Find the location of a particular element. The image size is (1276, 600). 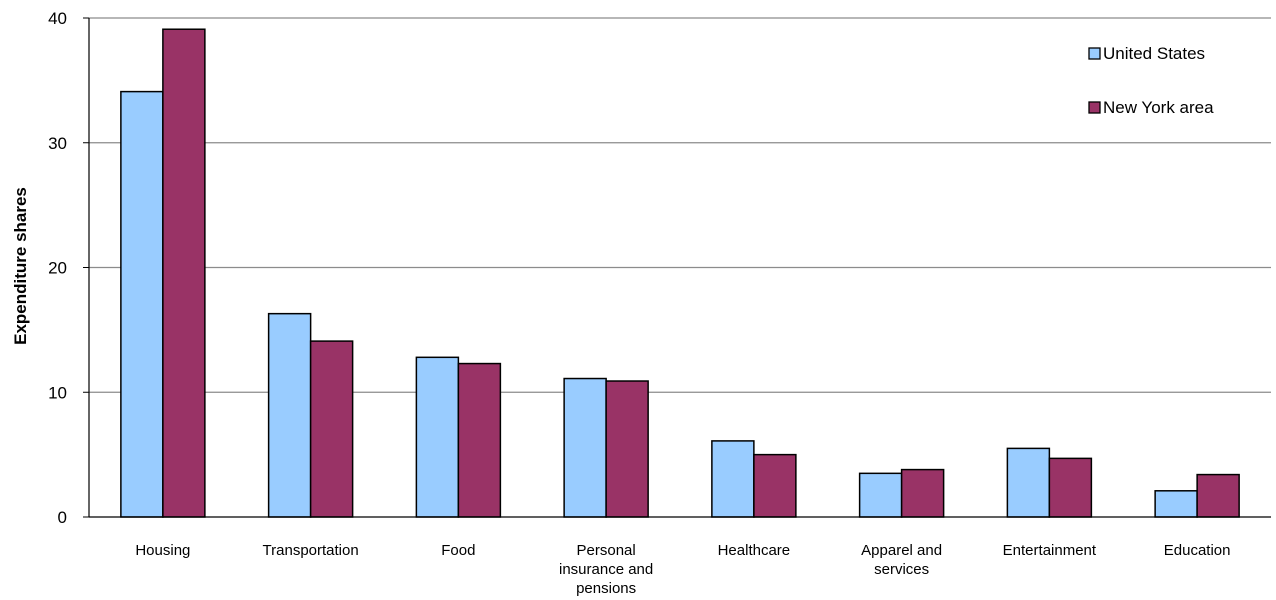

y-tick-label: 20 is located at coordinates (57, 268).